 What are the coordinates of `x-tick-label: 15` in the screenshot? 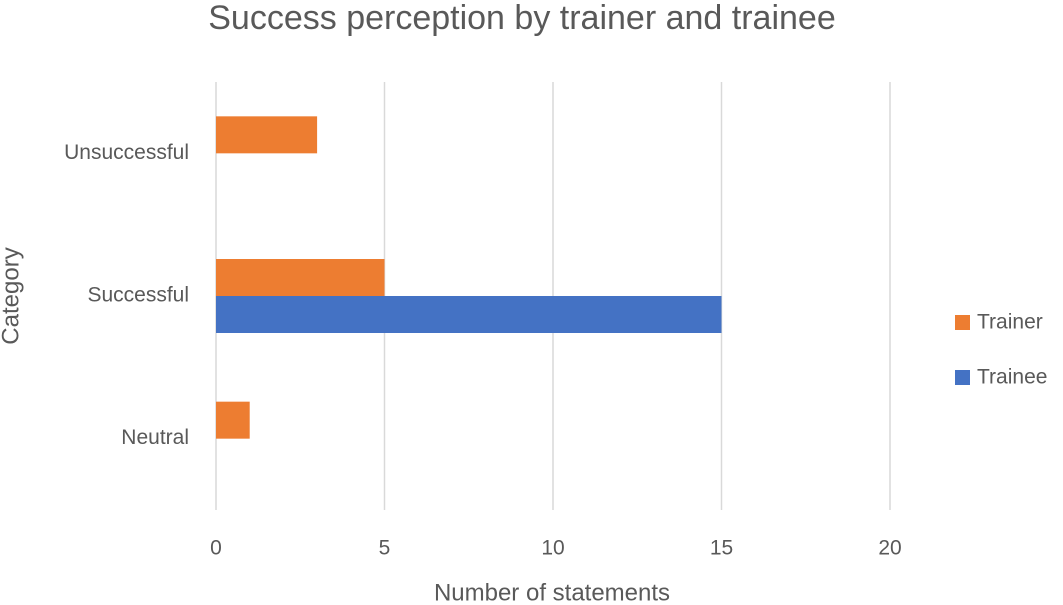 It's located at (721, 548).